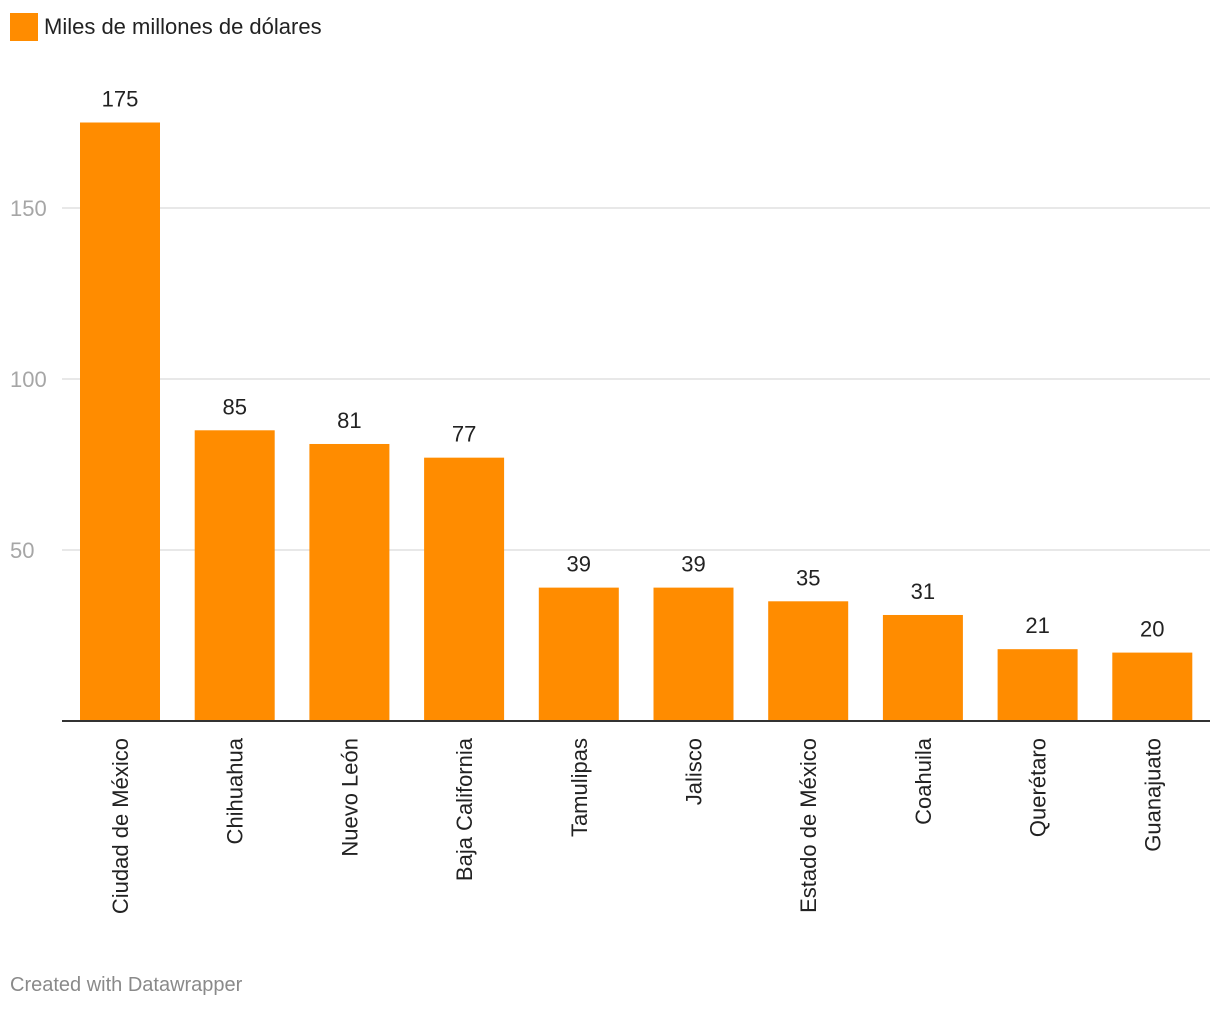 The height and width of the screenshot is (1010, 1220). Describe the element at coordinates (1152, 629) in the screenshot. I see `value-label: 20` at that location.